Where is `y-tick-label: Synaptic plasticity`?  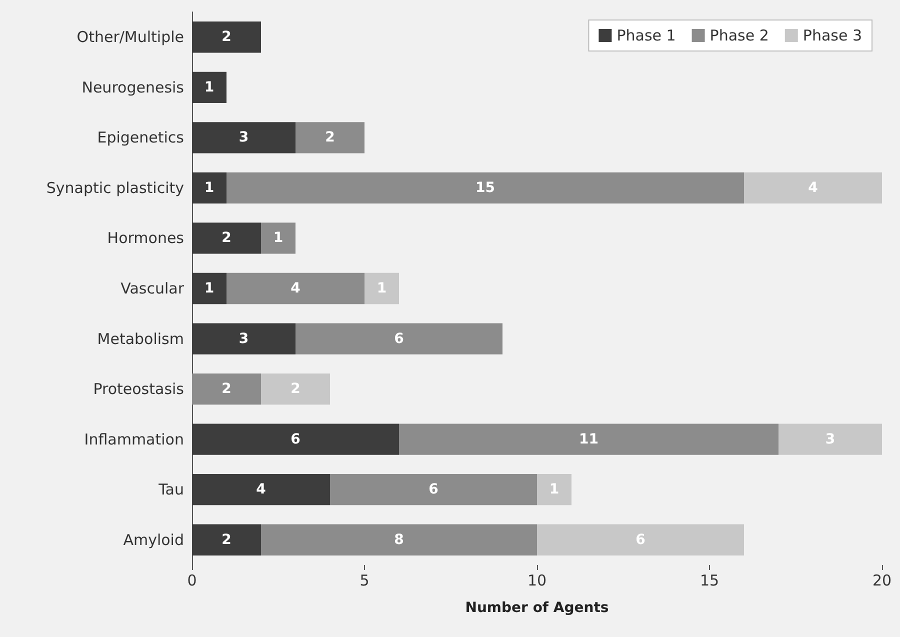 y-tick-label: Synaptic plasticity is located at coordinates (115, 187).